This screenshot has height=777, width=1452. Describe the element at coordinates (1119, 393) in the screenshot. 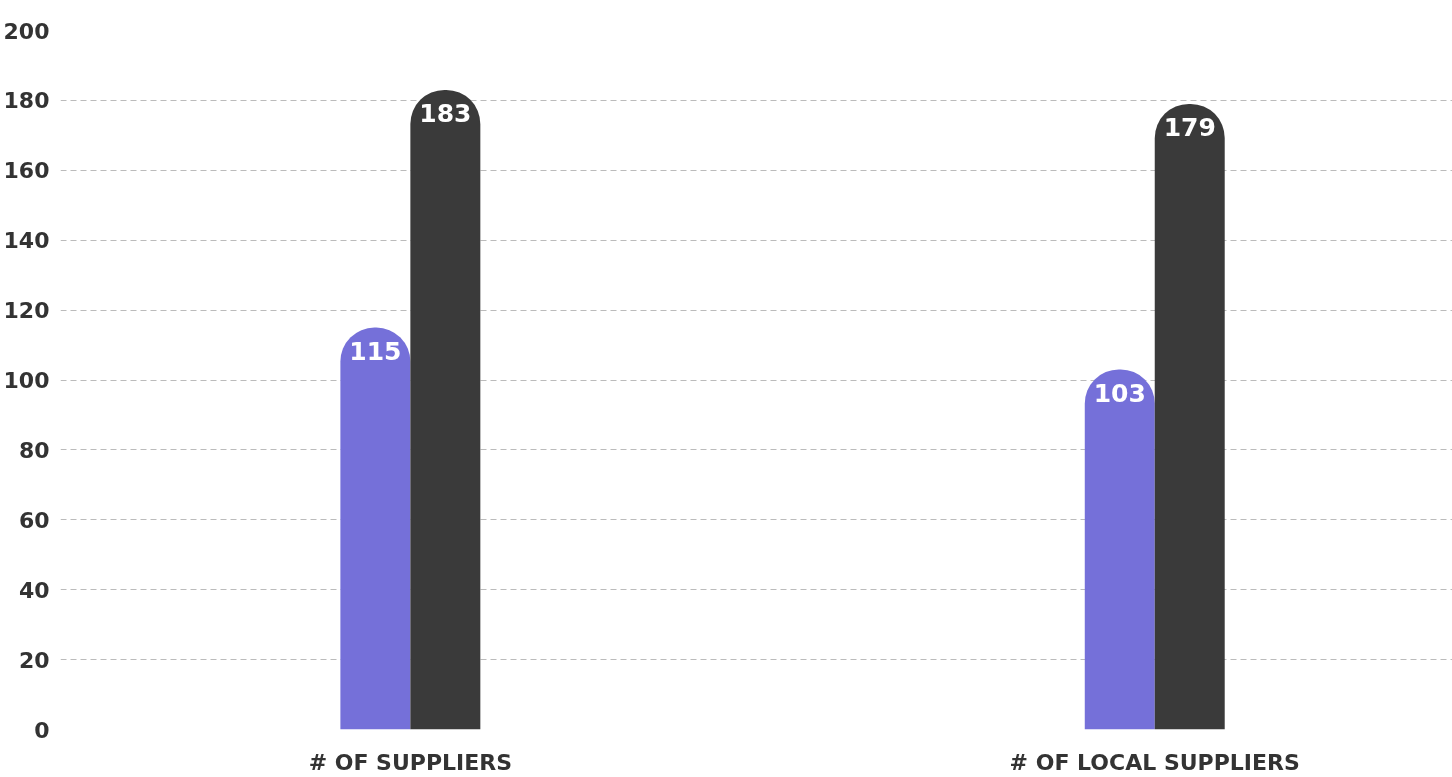

I see `data-label: 103` at that location.